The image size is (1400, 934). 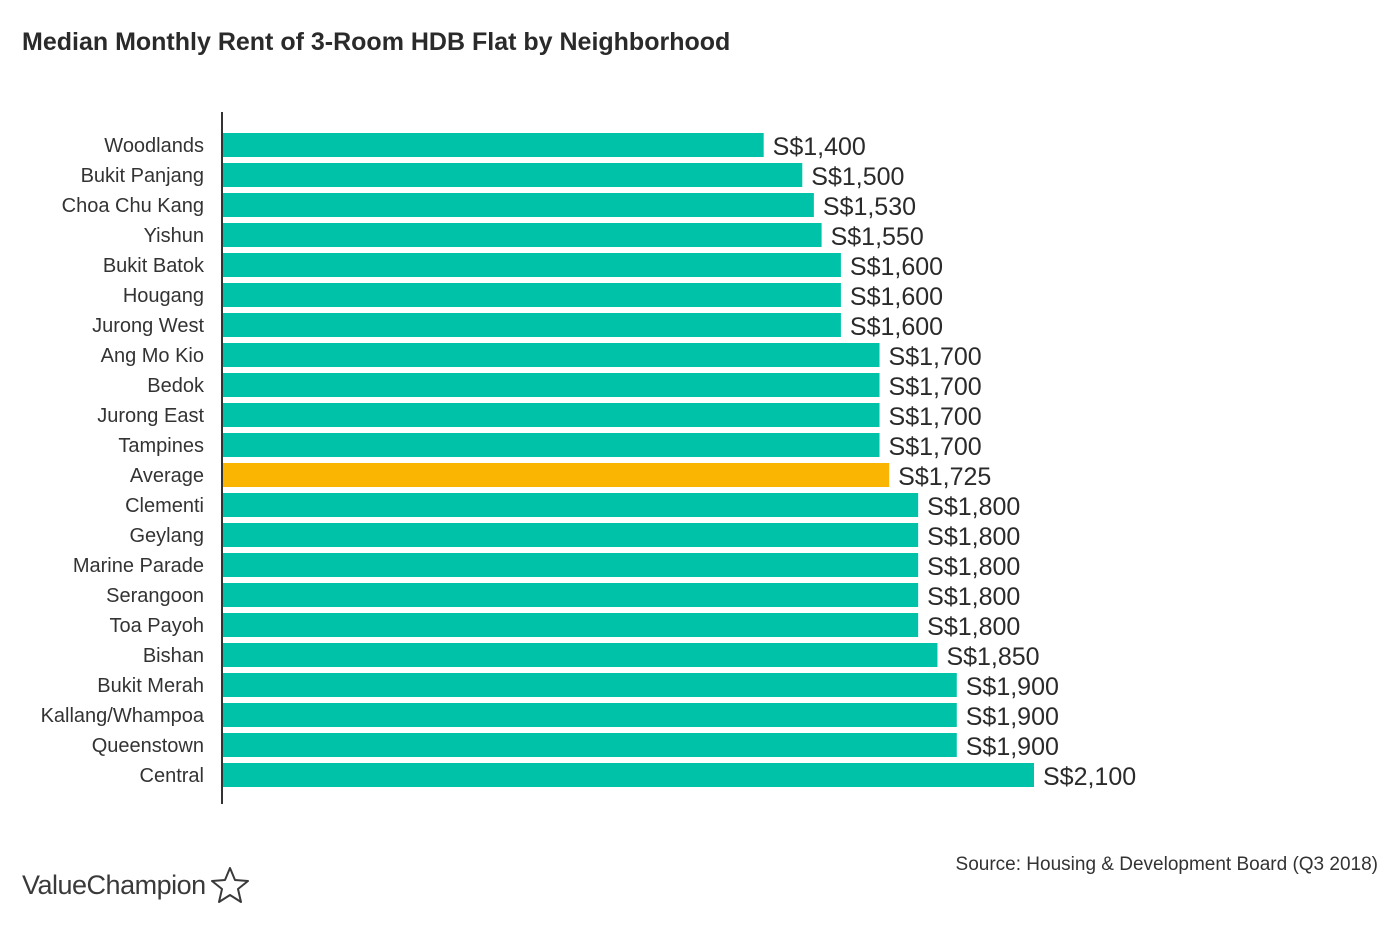 I want to click on value-label-toa-payoh: S$1,800, so click(x=973, y=627).